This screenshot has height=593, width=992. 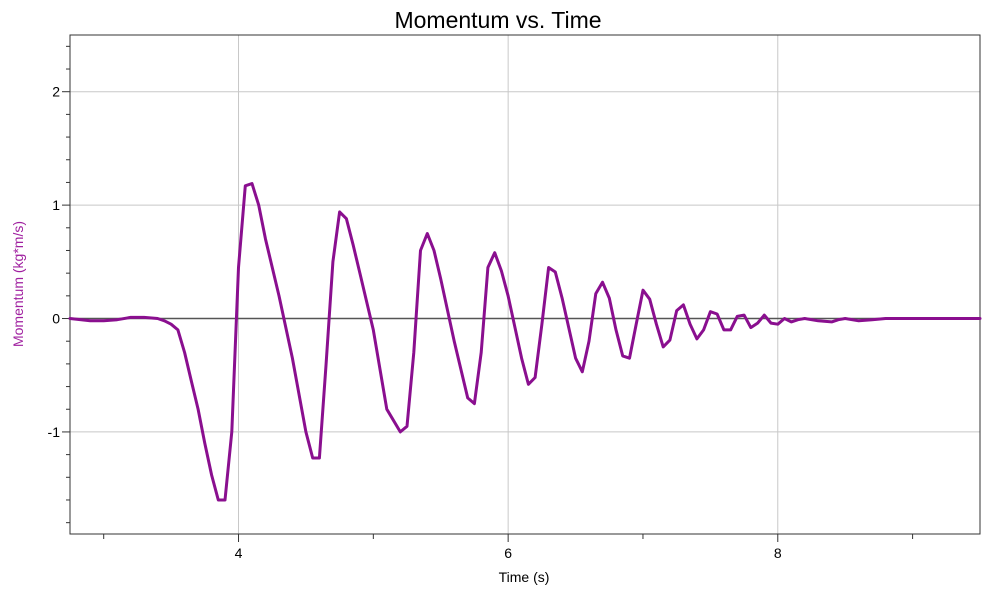 I want to click on y-tick-label: 1, so click(x=56, y=205).